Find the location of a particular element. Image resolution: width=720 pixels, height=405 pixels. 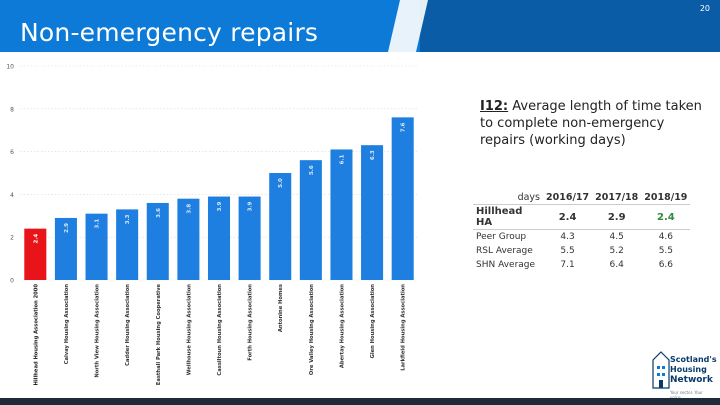

stats-row-hillhead: Hillhead HA 2.4 2.9 2.4 is located at coordinates (582, 217).